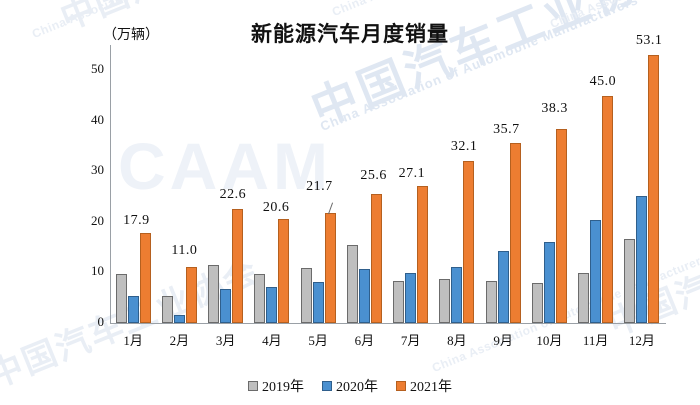 This screenshot has width=700, height=405. Describe the element at coordinates (145, 277) in the screenshot. I see `bar-2021-1月` at that location.